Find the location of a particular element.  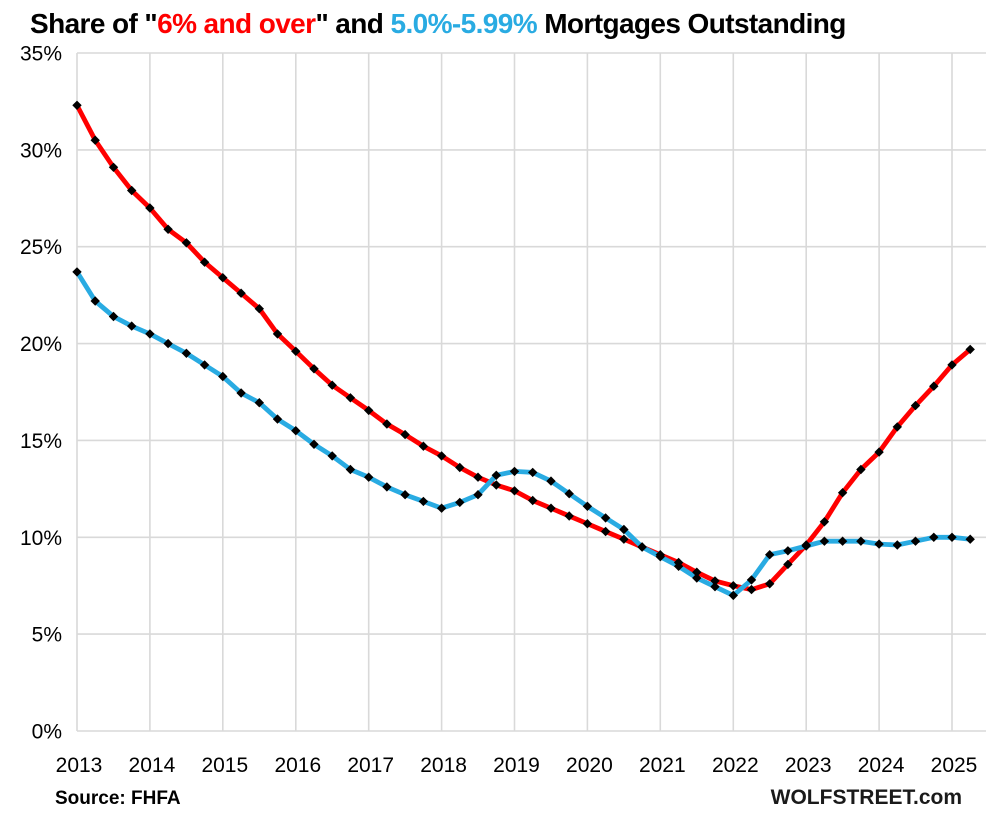

x-axis-tick-label: 2015 is located at coordinates (224, 765).